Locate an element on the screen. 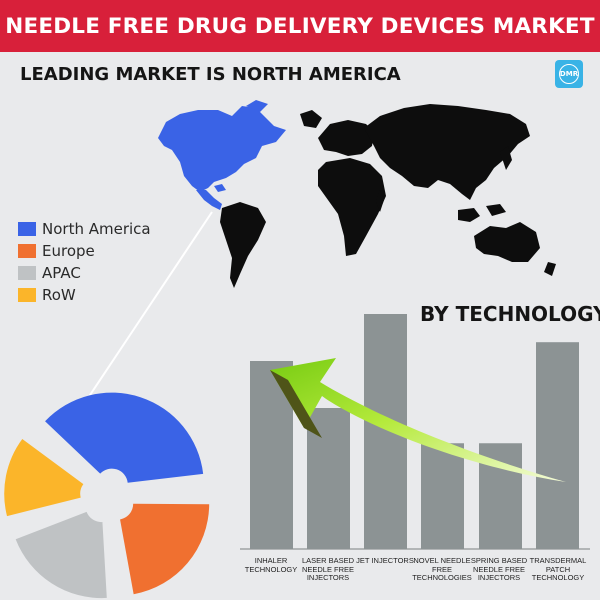 The width and height of the screenshot is (600, 600). legend-item-europe: Europe is located at coordinates (84, 251).